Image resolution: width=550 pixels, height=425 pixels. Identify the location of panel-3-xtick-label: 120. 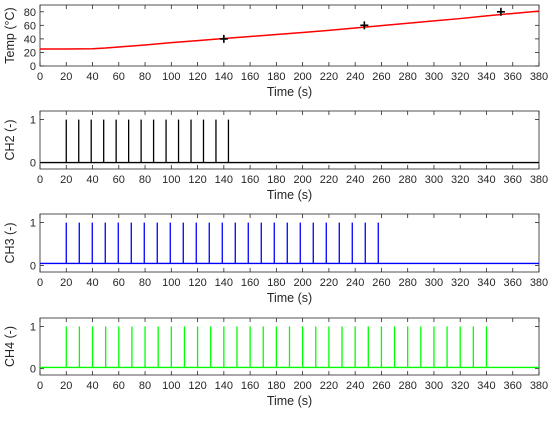
(197, 283).